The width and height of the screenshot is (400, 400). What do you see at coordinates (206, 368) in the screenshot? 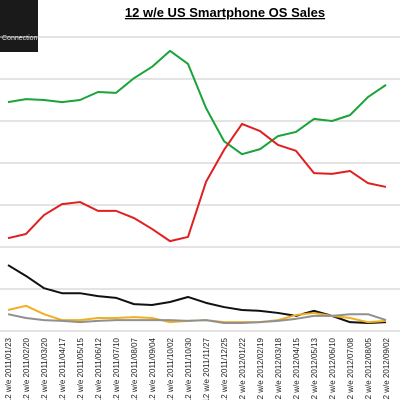
I see `x-tick-label: 12 w/e 2011/11/27` at bounding box center [206, 368].